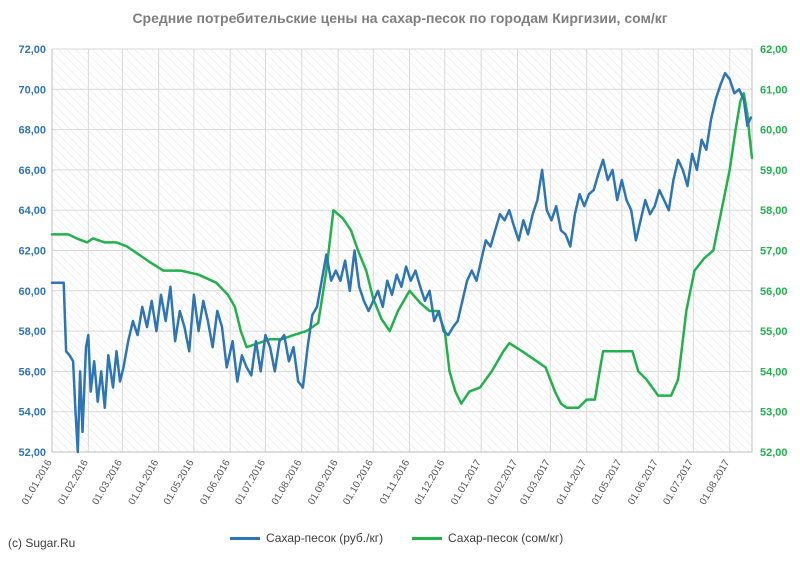 The height and width of the screenshot is (561, 800). Describe the element at coordinates (774, 252) in the screenshot. I see `y-right-tick-label: 57,00` at that location.